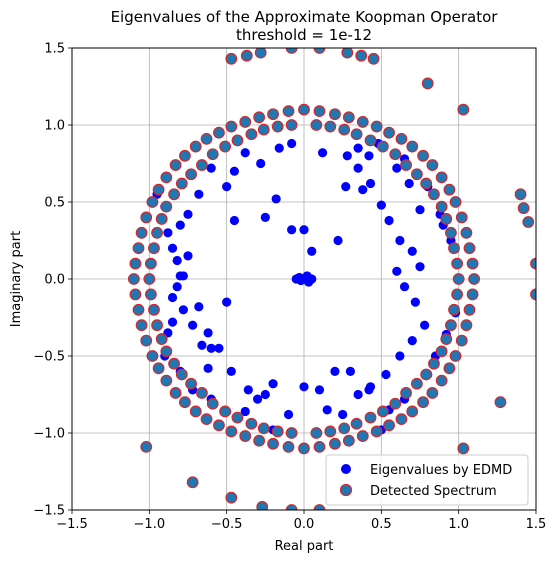 Image resolution: width=556 pixels, height=563 pixels. Describe the element at coordinates (49, 434) in the screenshot. I see `y-tick-label: −1.0` at that location.